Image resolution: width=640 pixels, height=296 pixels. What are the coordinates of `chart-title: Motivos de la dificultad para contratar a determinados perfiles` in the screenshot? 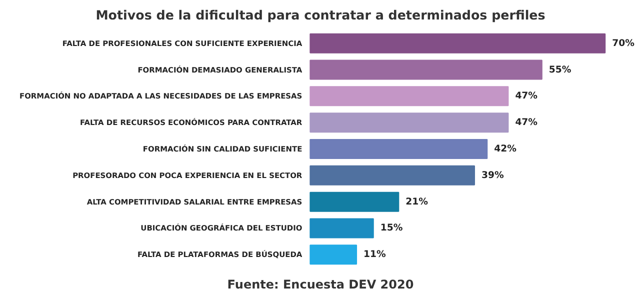 It's located at (321, 15).